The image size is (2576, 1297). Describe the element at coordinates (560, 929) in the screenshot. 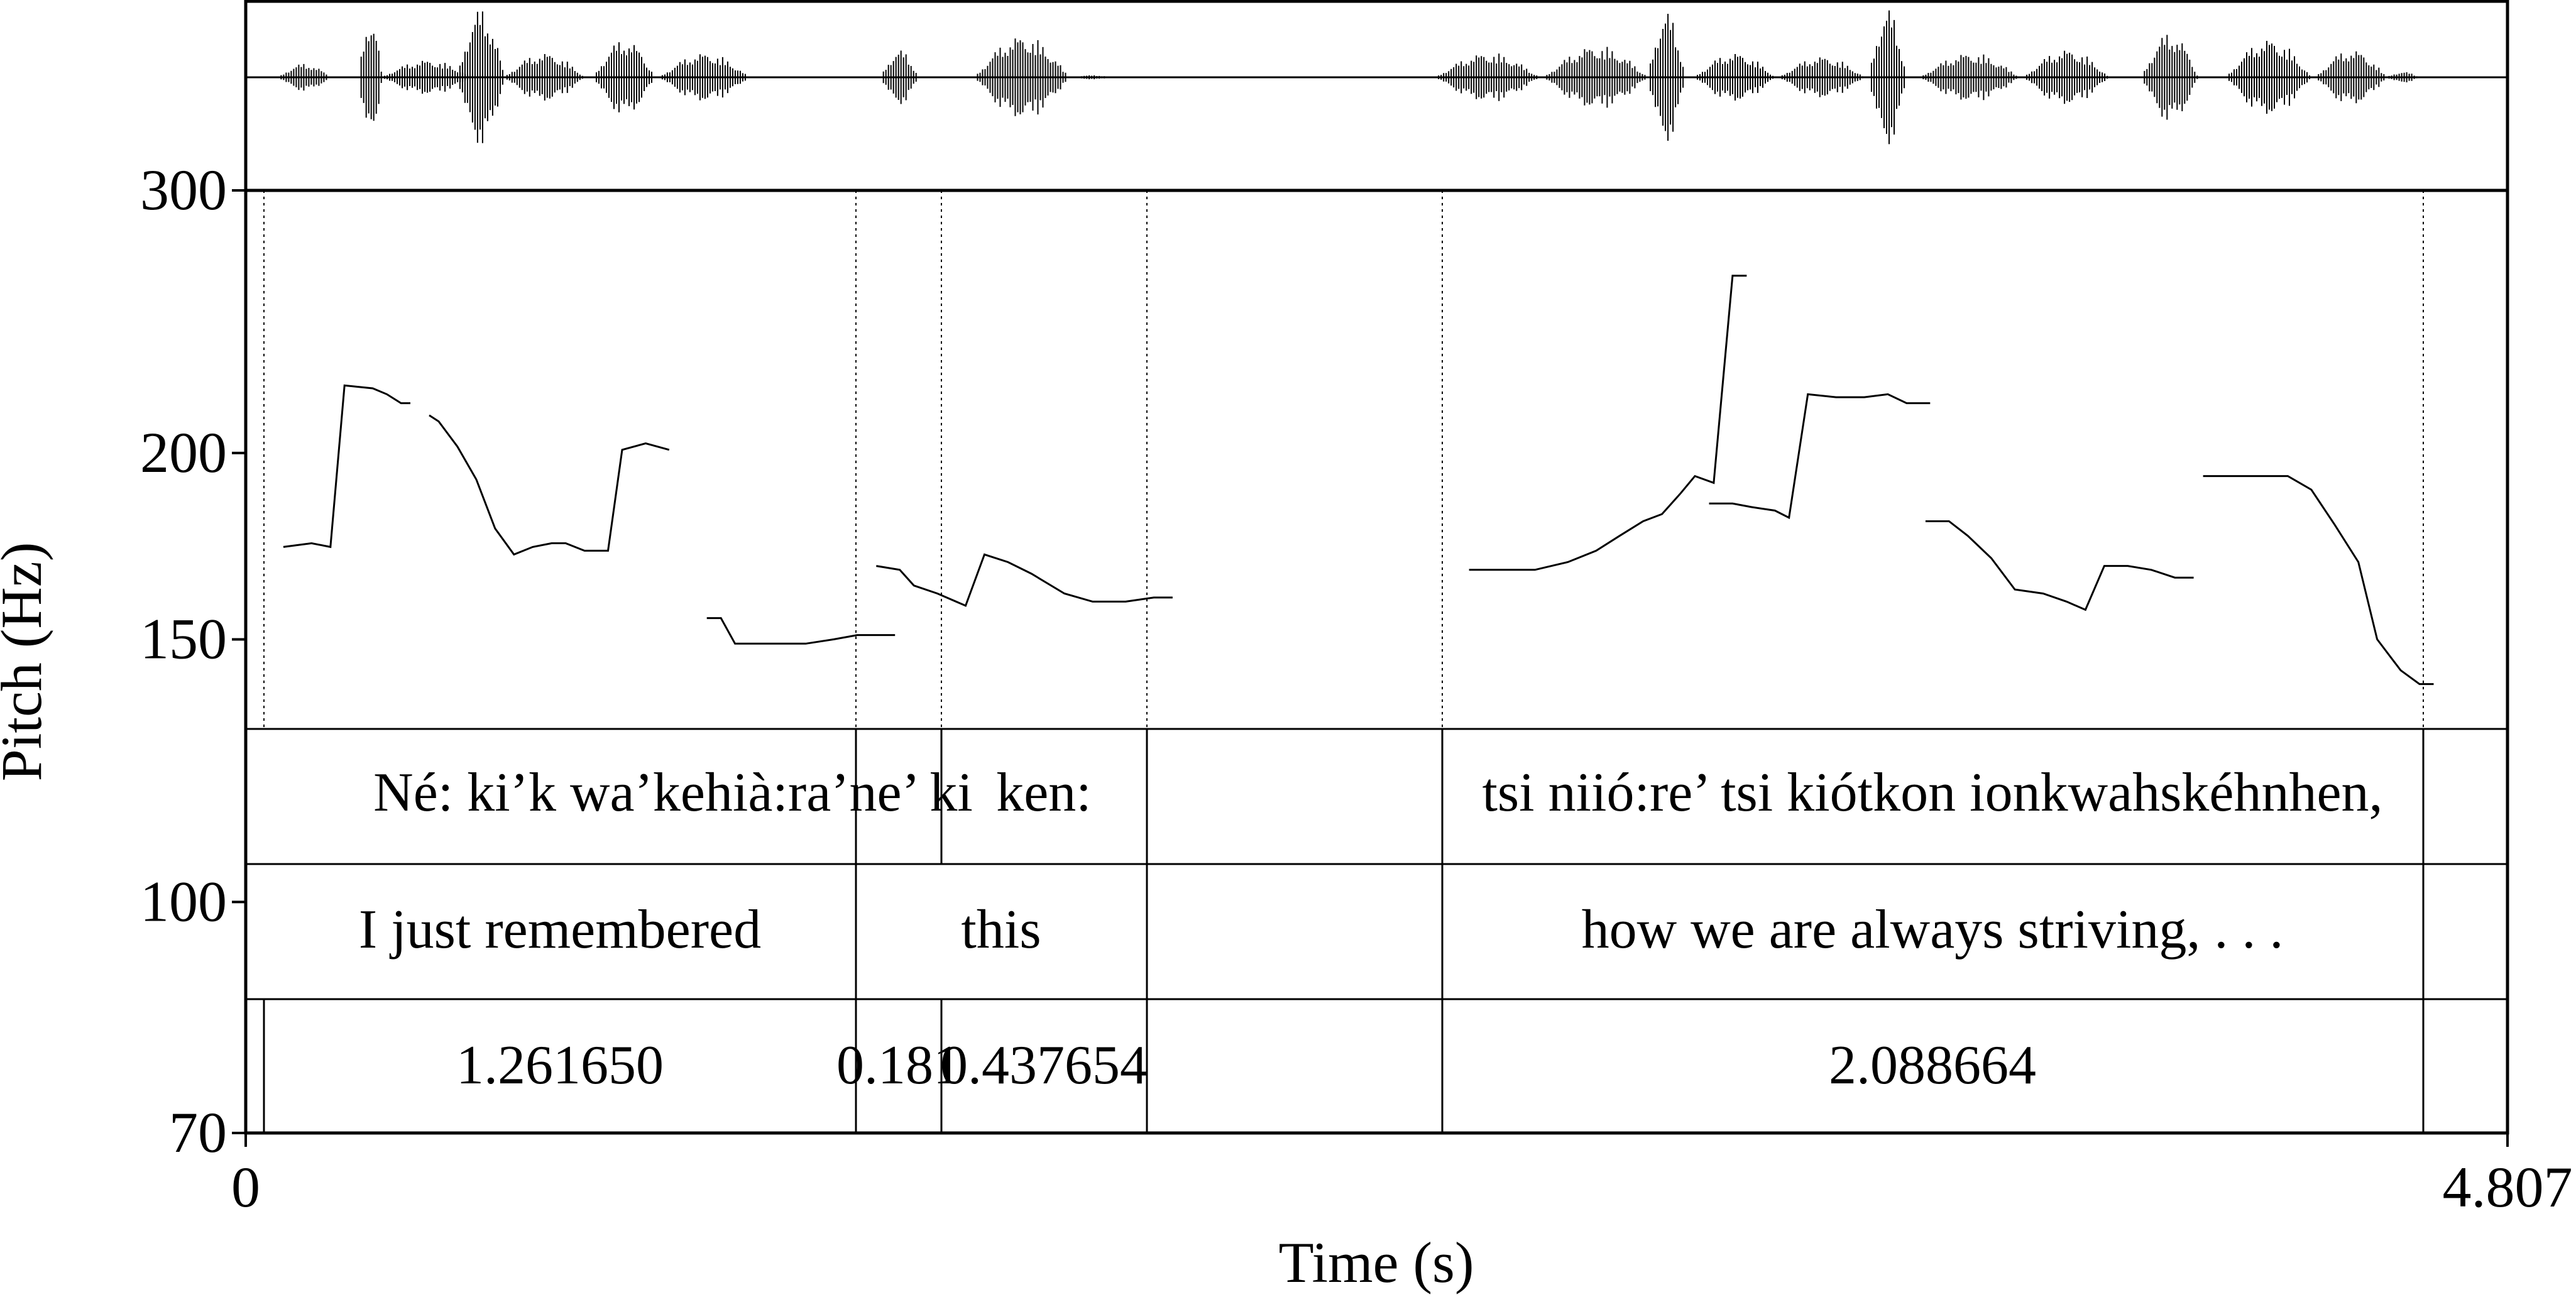

I see `tier2-interval-1: I just remembered` at that location.